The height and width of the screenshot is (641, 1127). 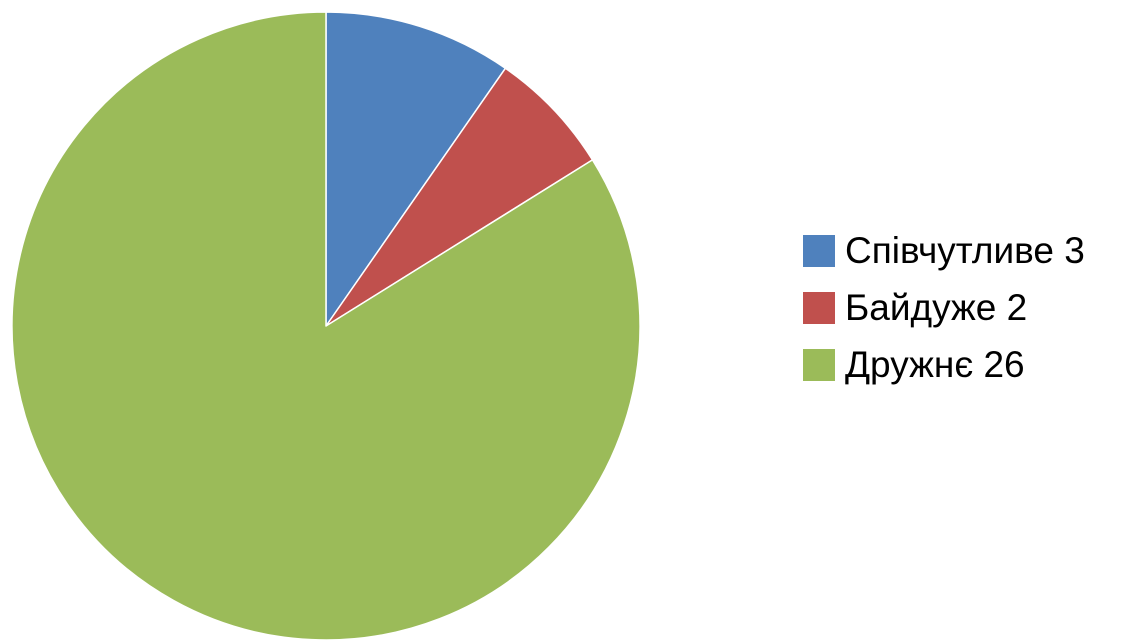 I want to click on legend-item-spivchutlyve: Співчутливе 3, so click(x=963, y=250).